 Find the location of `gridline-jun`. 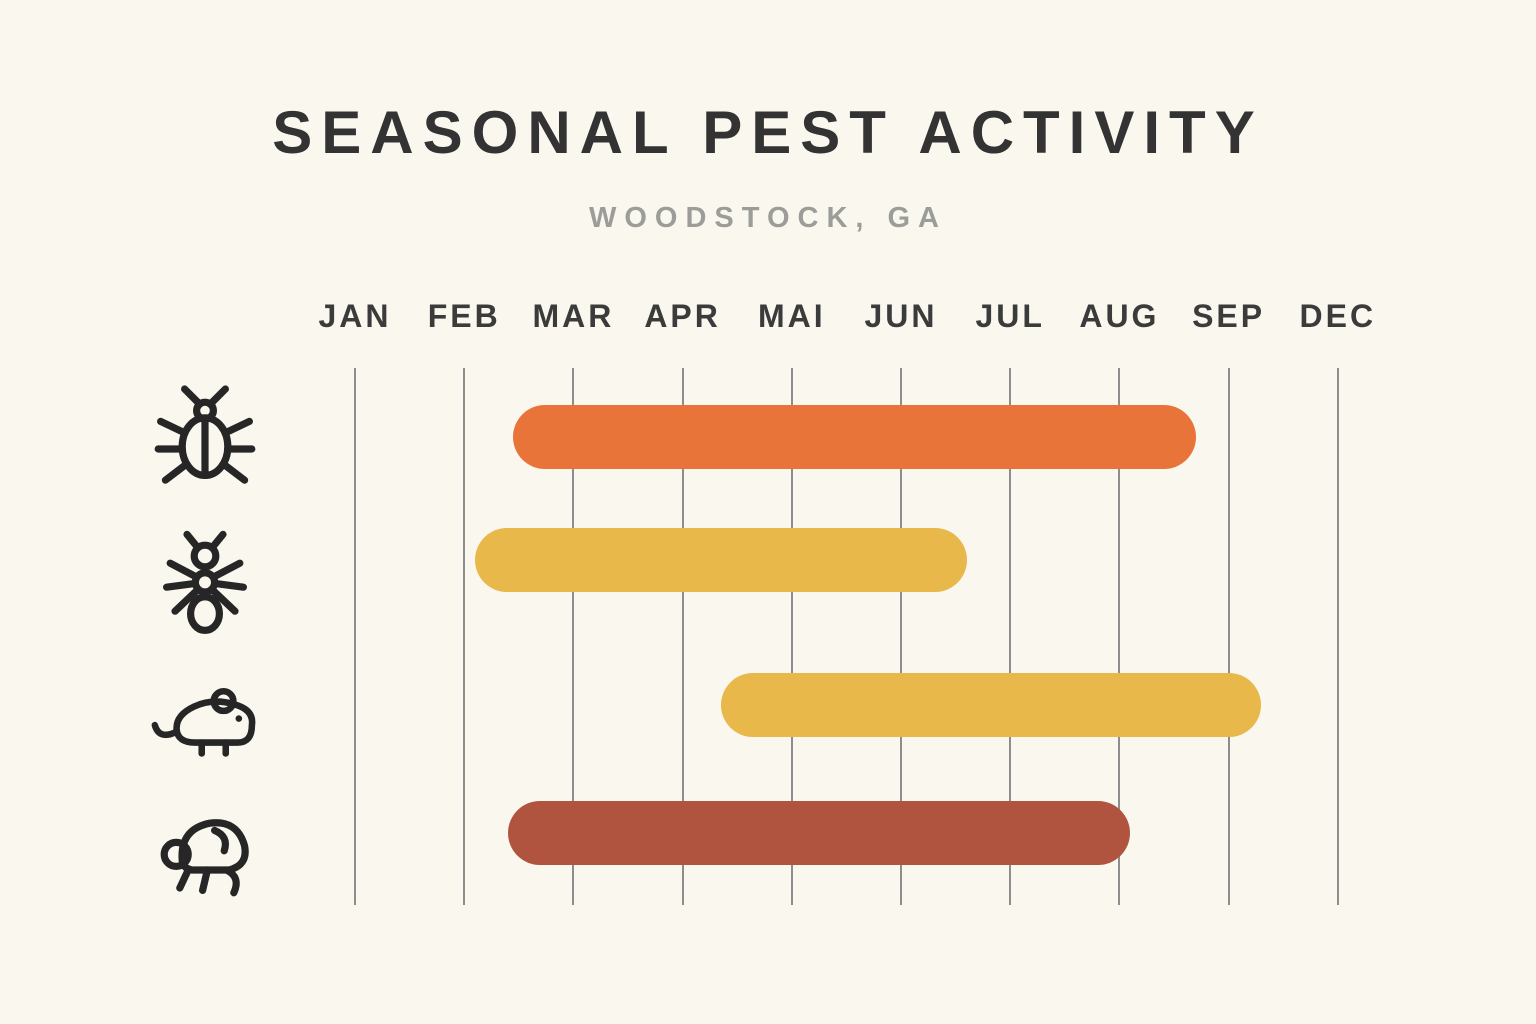

gridline-jun is located at coordinates (901, 636).